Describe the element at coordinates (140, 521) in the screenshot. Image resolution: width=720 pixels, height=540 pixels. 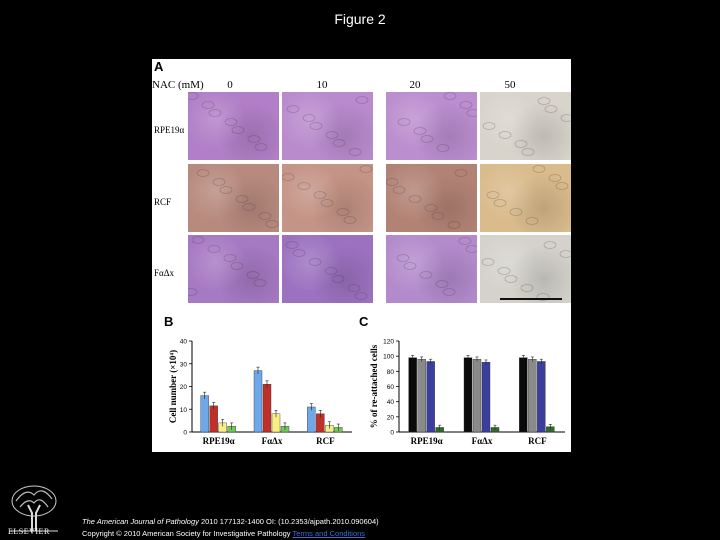
I see `journal-name: The American Journal of Pathology` at that location.